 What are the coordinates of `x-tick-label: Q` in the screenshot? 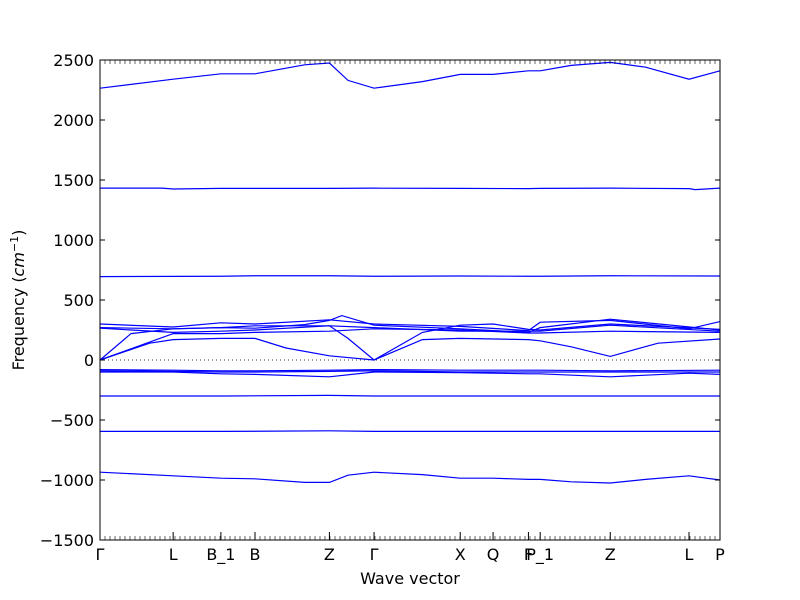 It's located at (493, 554).